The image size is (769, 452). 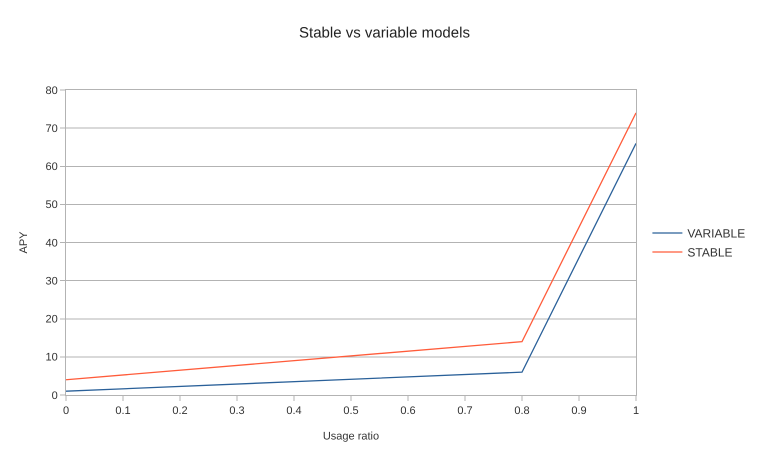 I want to click on x-tick-label: 0.6, so click(x=408, y=411).